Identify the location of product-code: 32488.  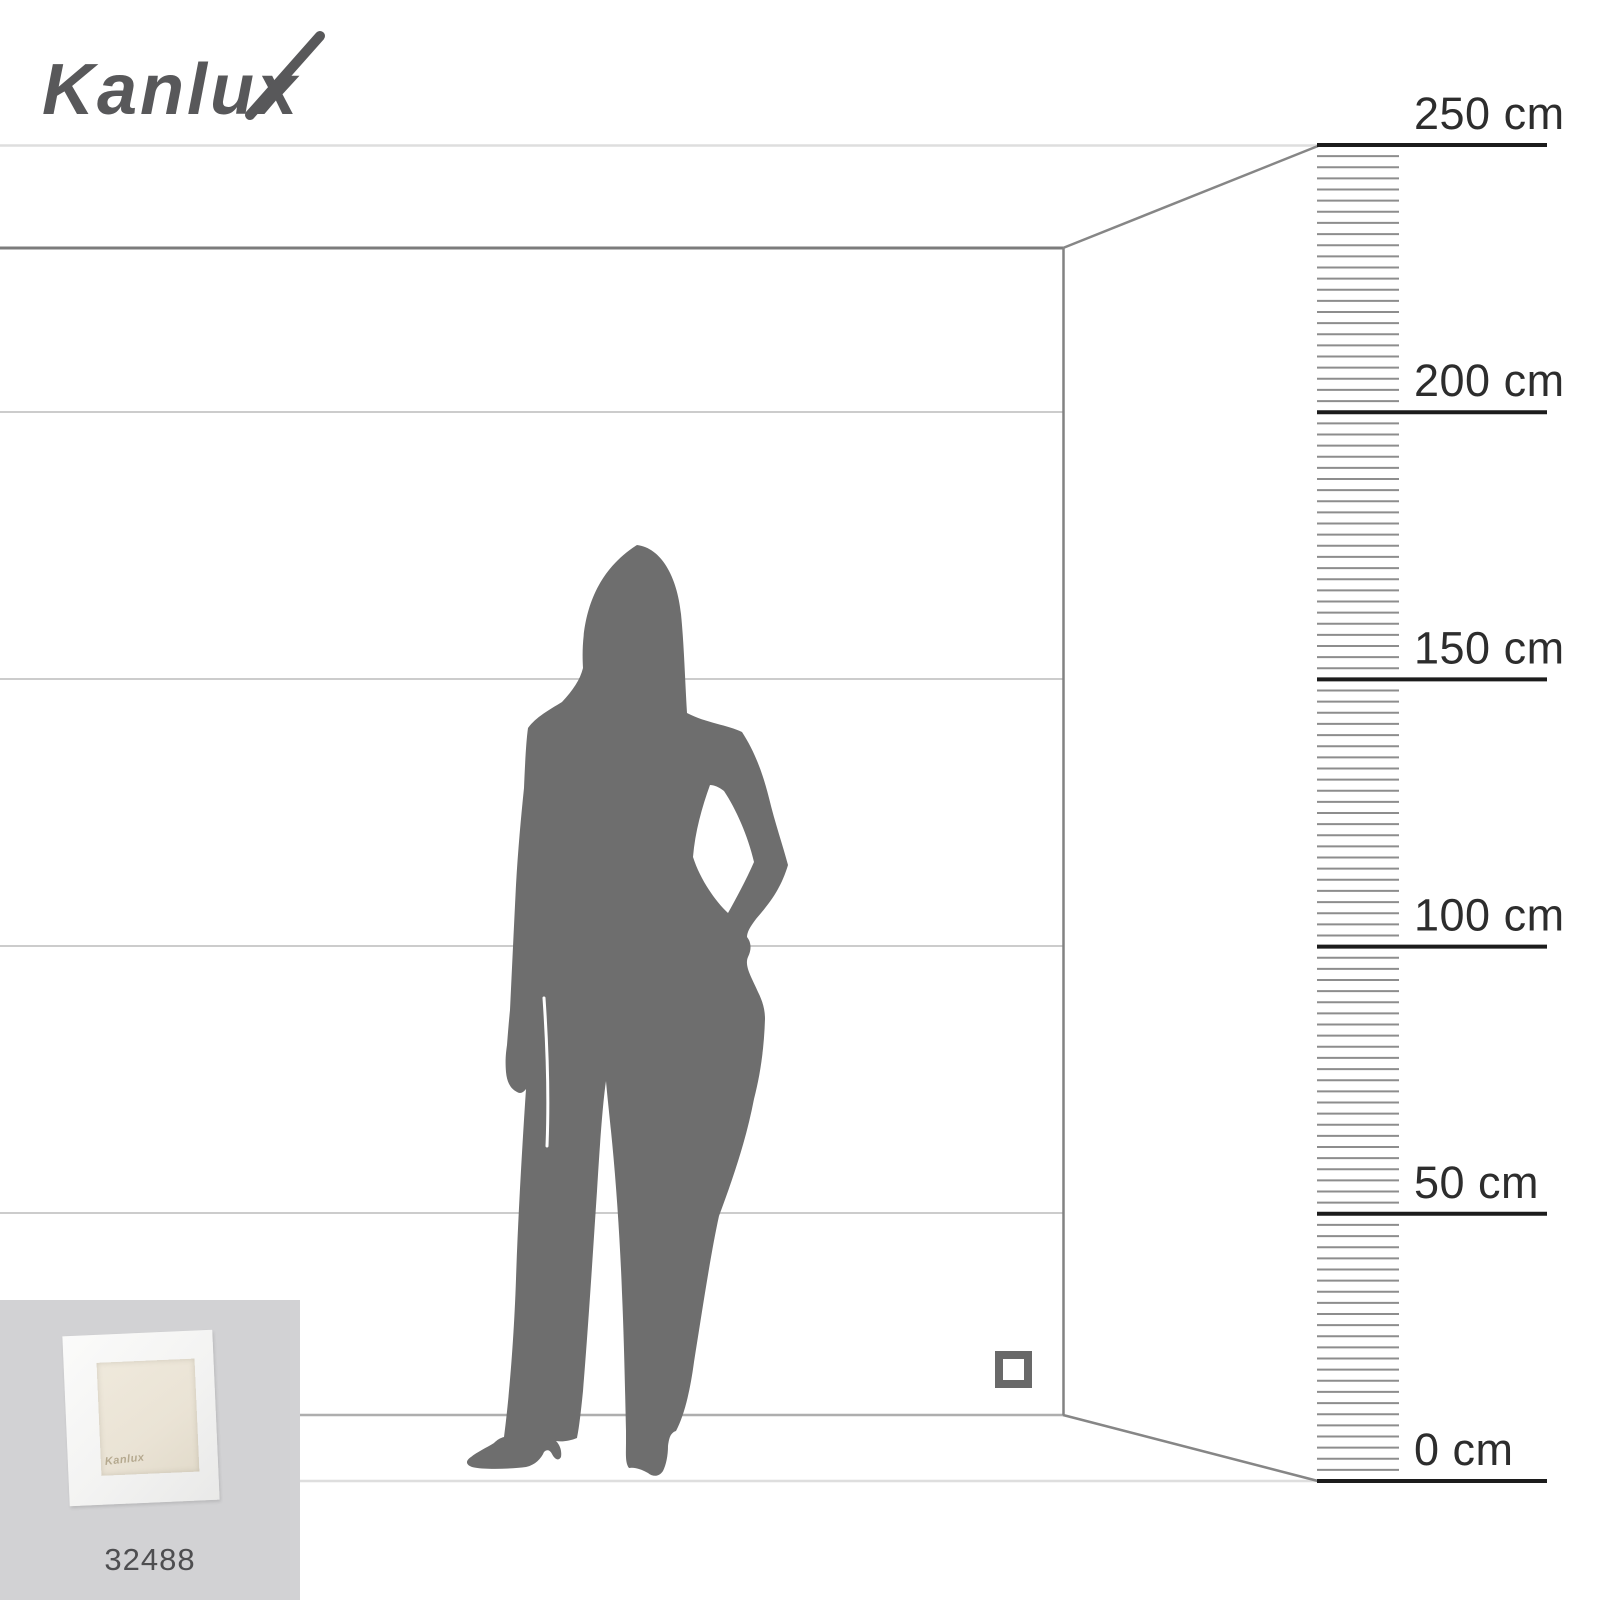
(150, 1559).